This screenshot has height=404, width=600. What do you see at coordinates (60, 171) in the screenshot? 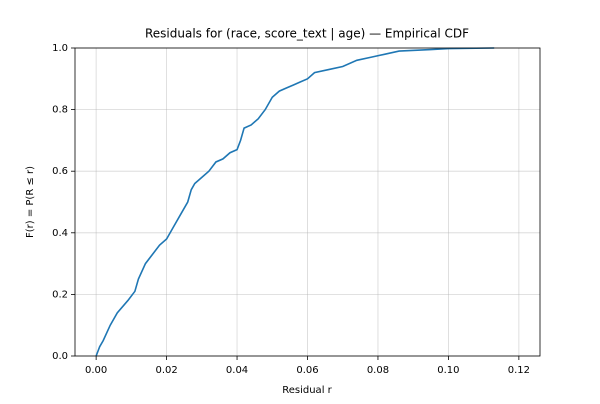
I see `y-tick-label: 0.6` at bounding box center [60, 171].